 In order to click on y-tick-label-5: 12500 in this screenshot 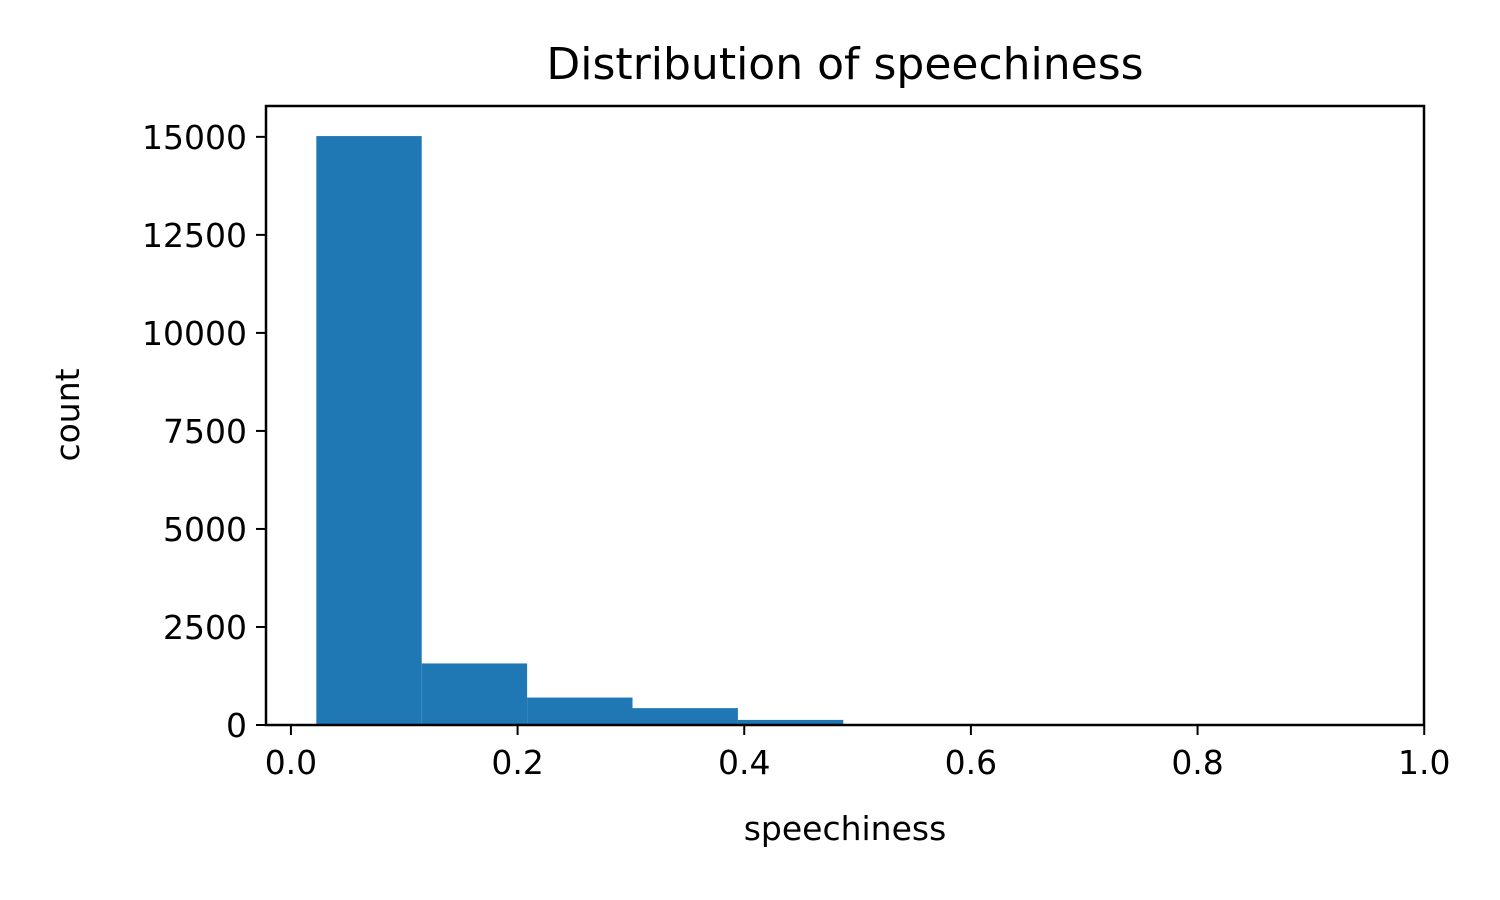, I will do `click(194, 235)`.